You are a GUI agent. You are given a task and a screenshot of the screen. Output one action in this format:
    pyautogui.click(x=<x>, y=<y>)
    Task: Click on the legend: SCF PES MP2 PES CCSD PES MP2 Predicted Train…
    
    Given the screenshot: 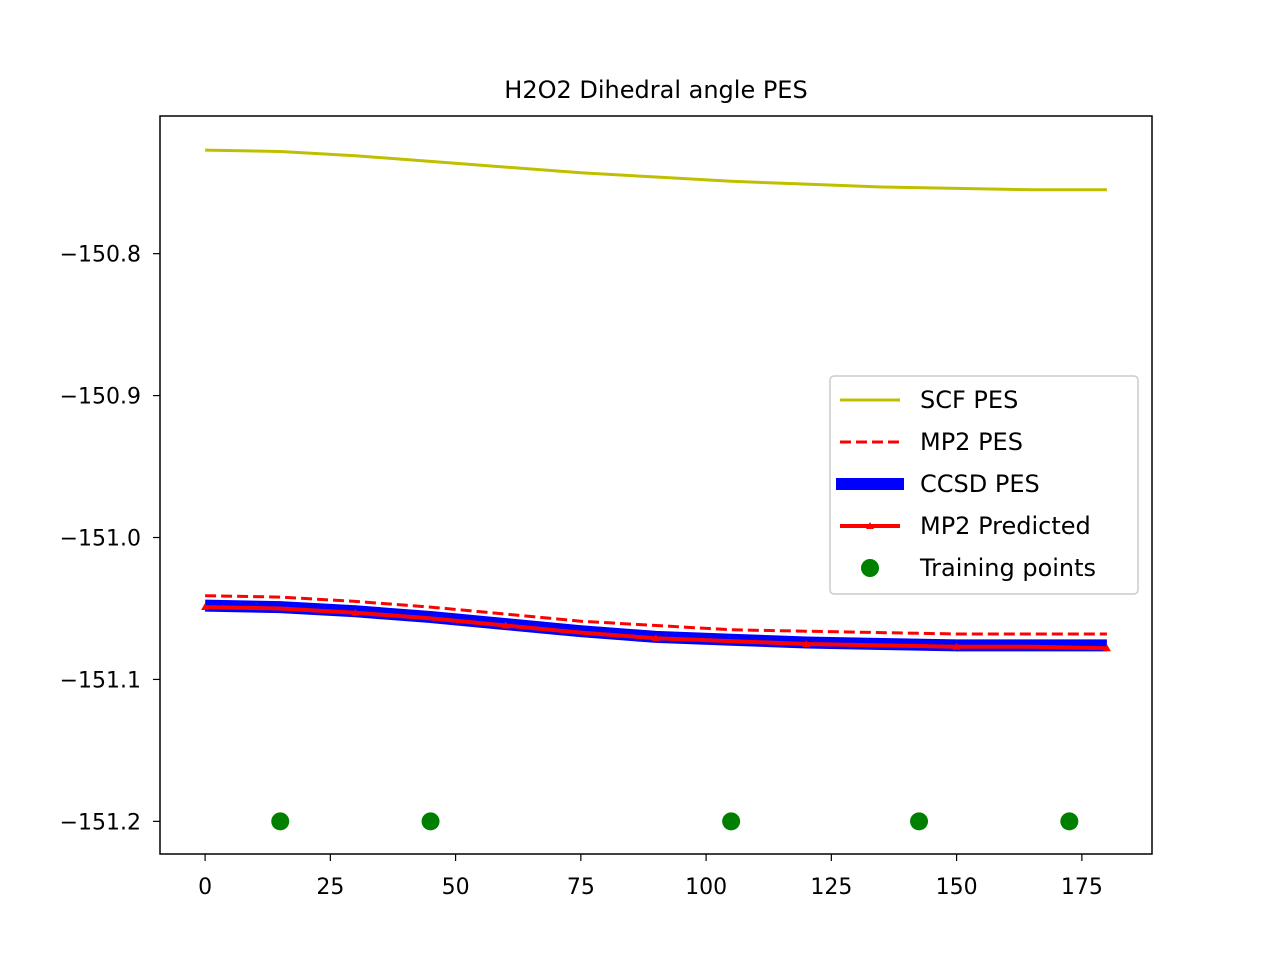 What is the action you would take?
    pyautogui.click(x=984, y=485)
    